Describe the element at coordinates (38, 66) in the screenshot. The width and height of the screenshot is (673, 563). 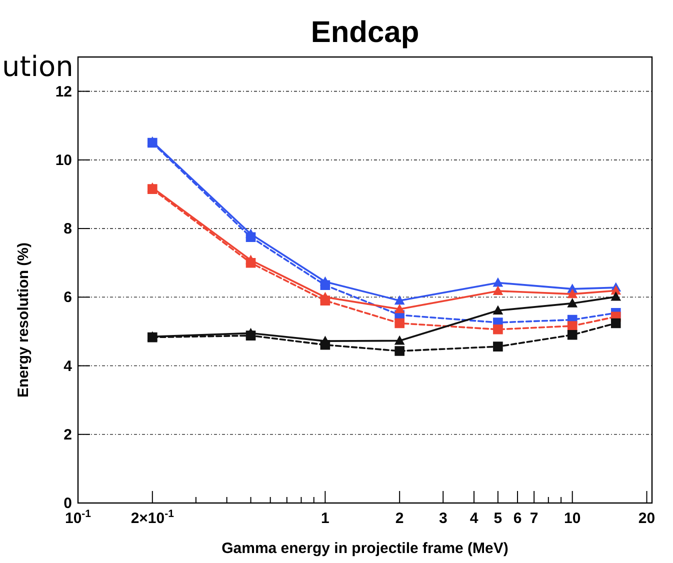
I see `text: ution` at that location.